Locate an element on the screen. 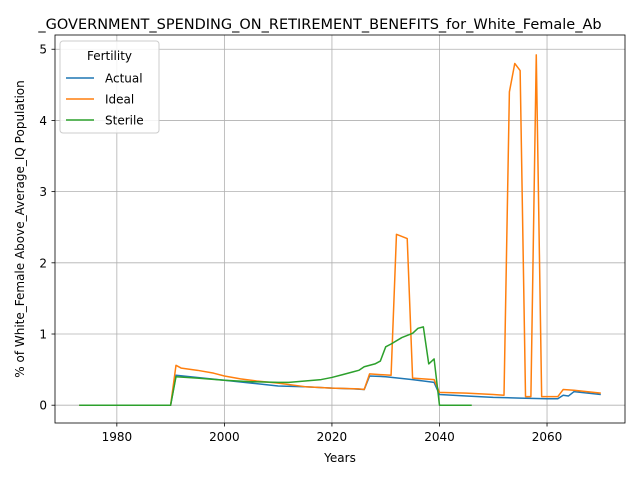  y-tick-label-0: 0 is located at coordinates (43, 406).